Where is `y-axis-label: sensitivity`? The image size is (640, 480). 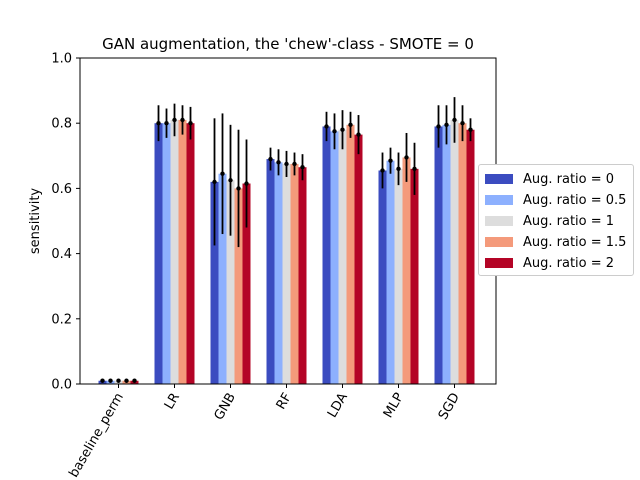
y-axis-label: sensitivity is located at coordinates (35, 221).